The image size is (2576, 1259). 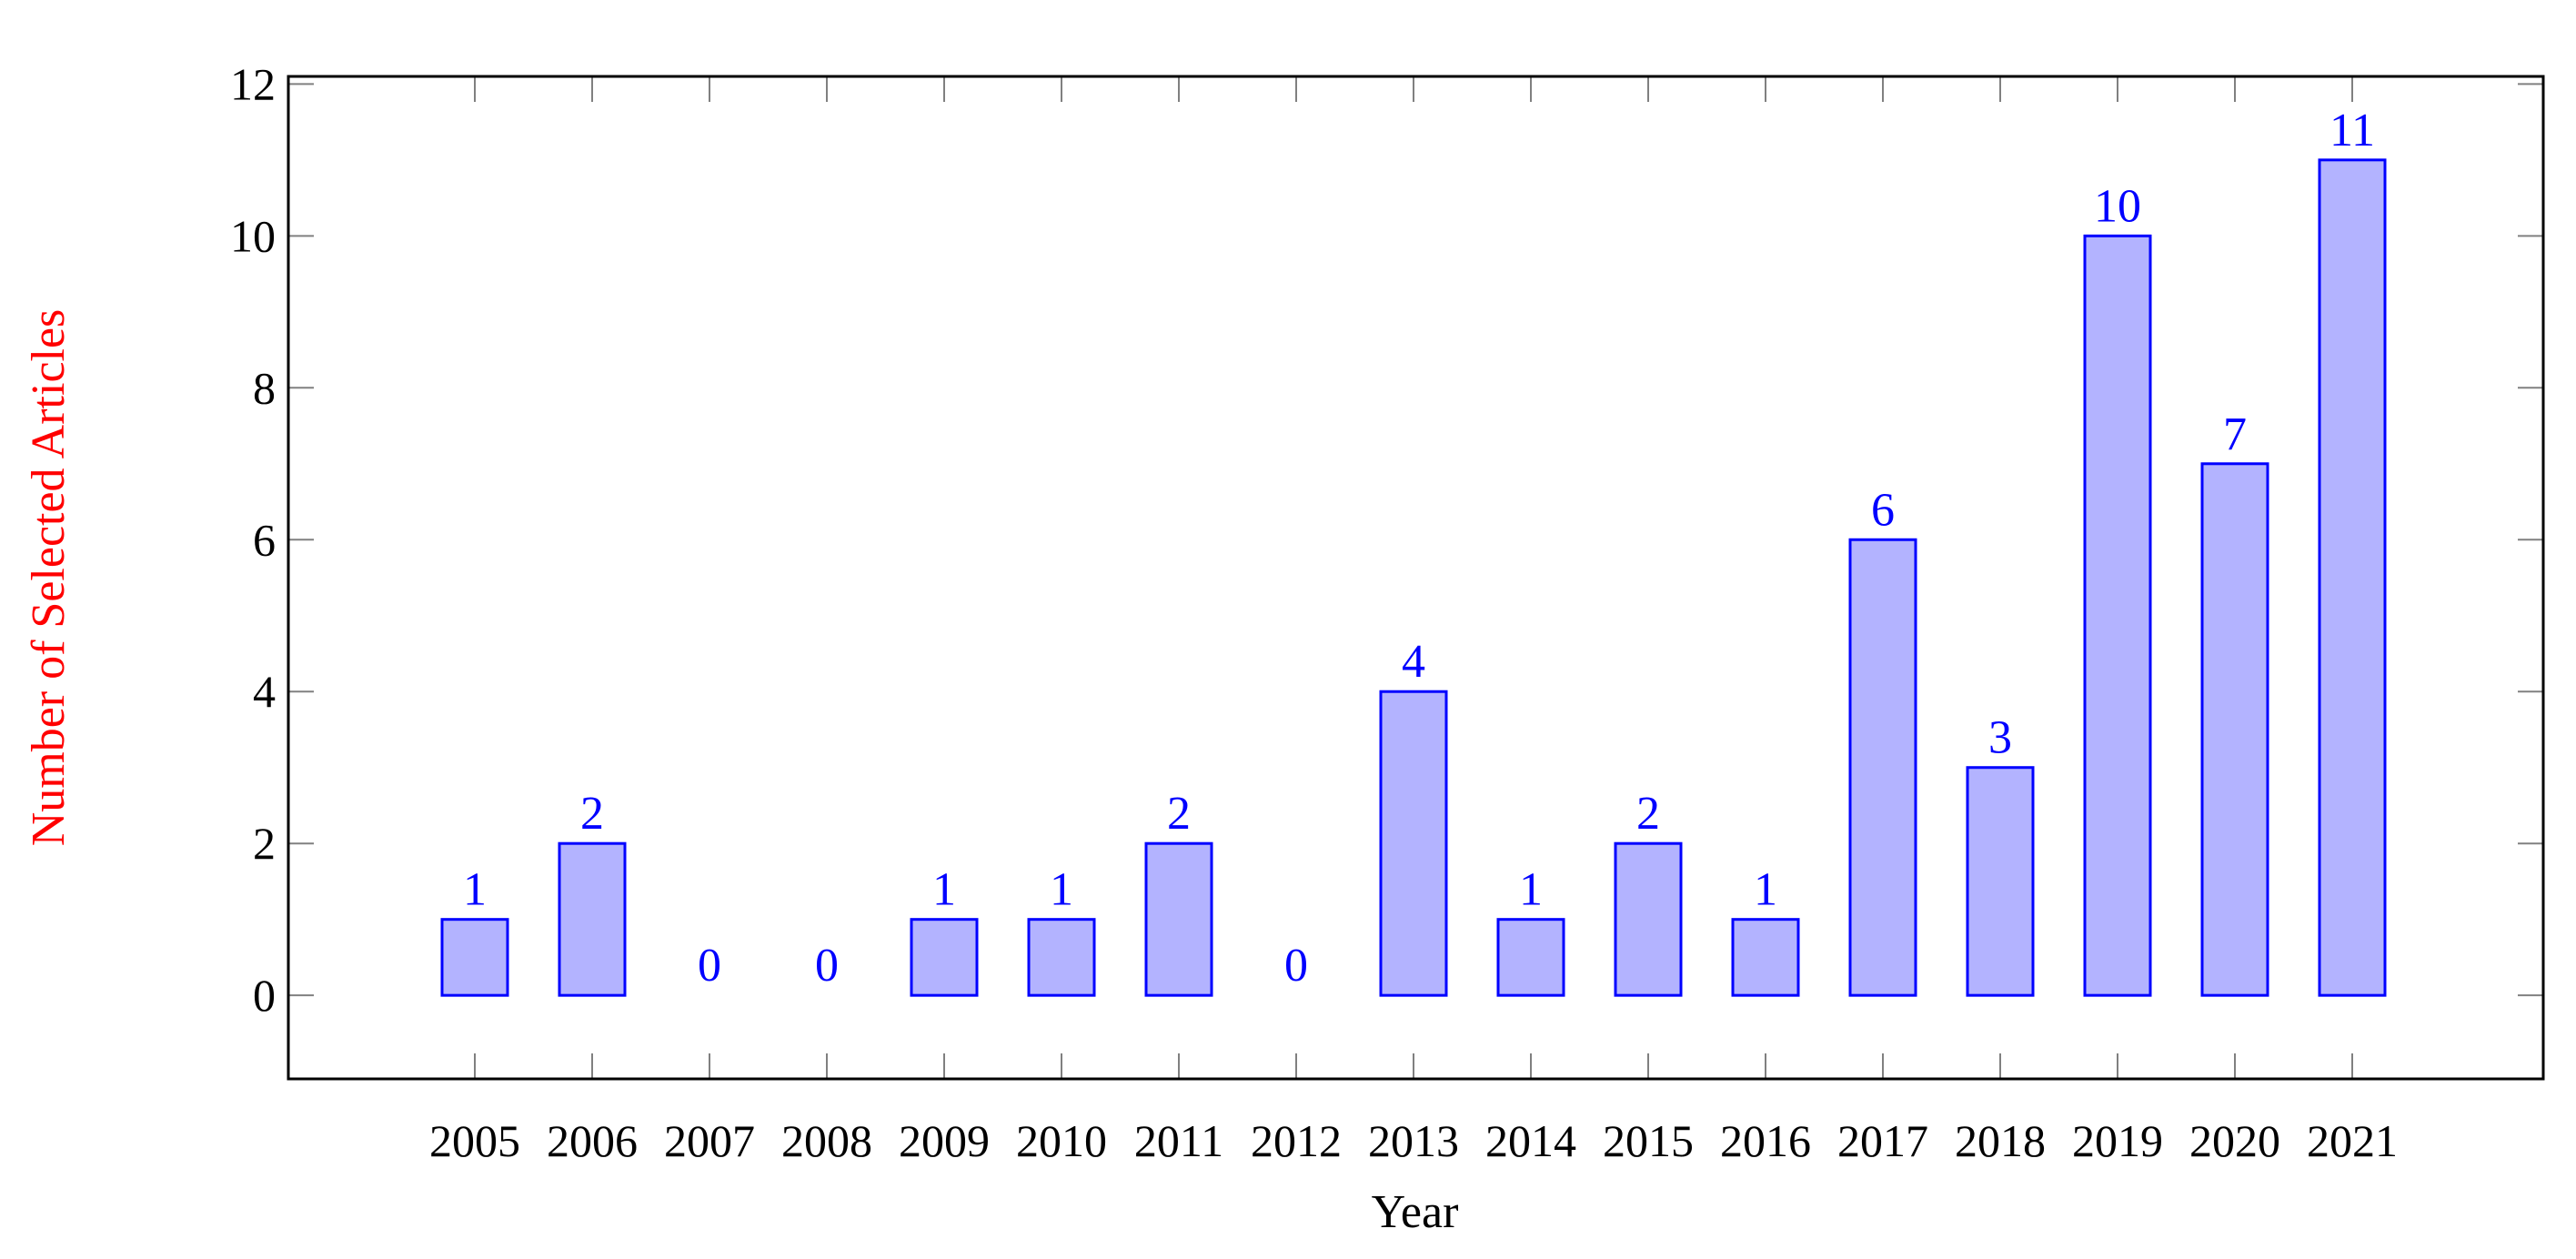 I want to click on y-tick-label: 0, so click(x=264, y=996).